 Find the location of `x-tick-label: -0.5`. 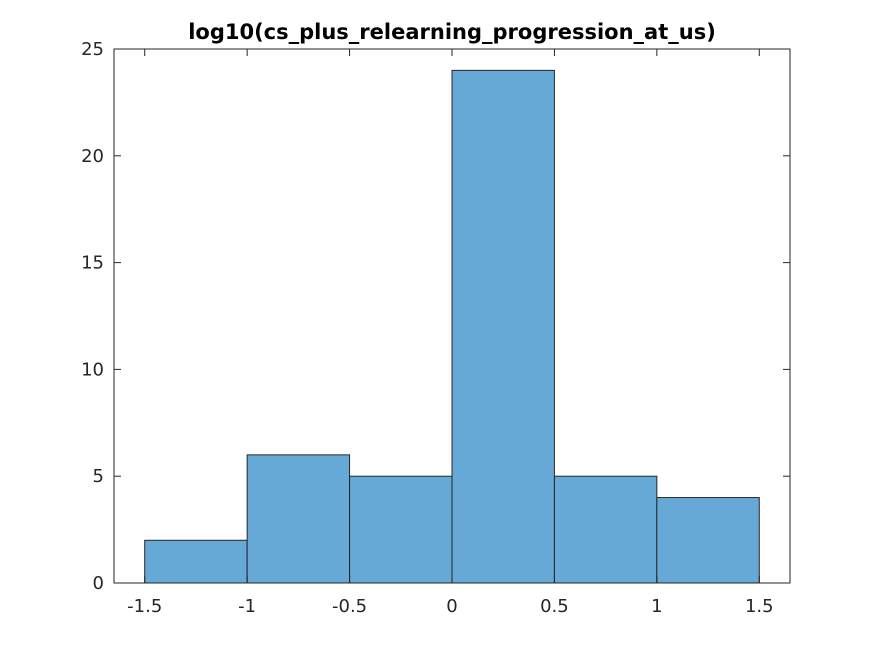

x-tick-label: -0.5 is located at coordinates (349, 606).